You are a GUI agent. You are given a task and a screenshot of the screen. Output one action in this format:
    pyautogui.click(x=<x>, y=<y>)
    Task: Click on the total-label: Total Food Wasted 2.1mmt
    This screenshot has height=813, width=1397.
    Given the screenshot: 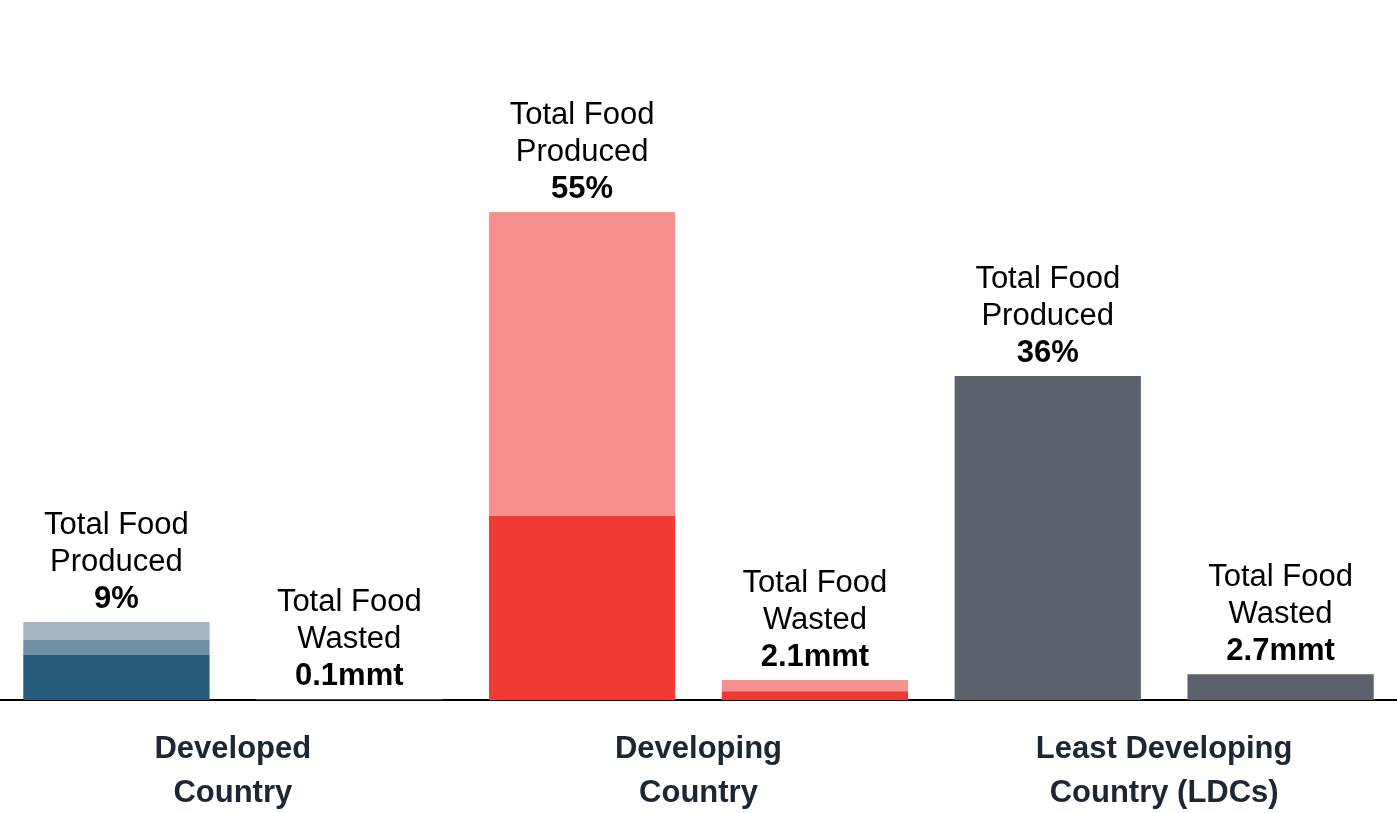 What is the action you would take?
    pyautogui.click(x=815, y=618)
    